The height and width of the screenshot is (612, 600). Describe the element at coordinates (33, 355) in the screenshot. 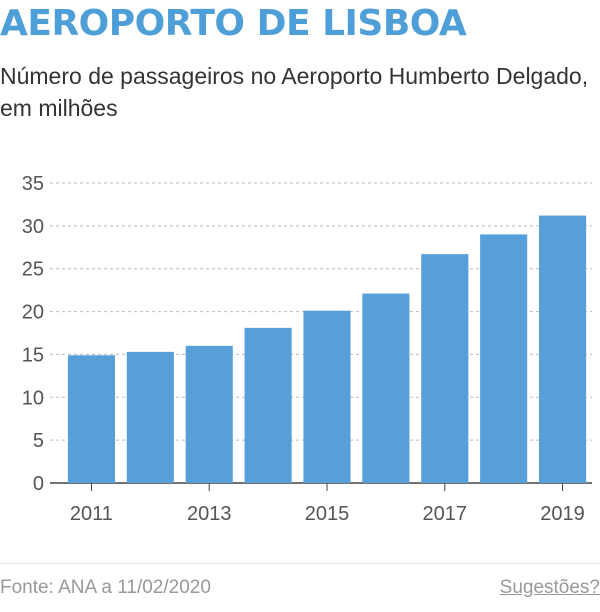

I see `y-tick-label: 15` at that location.